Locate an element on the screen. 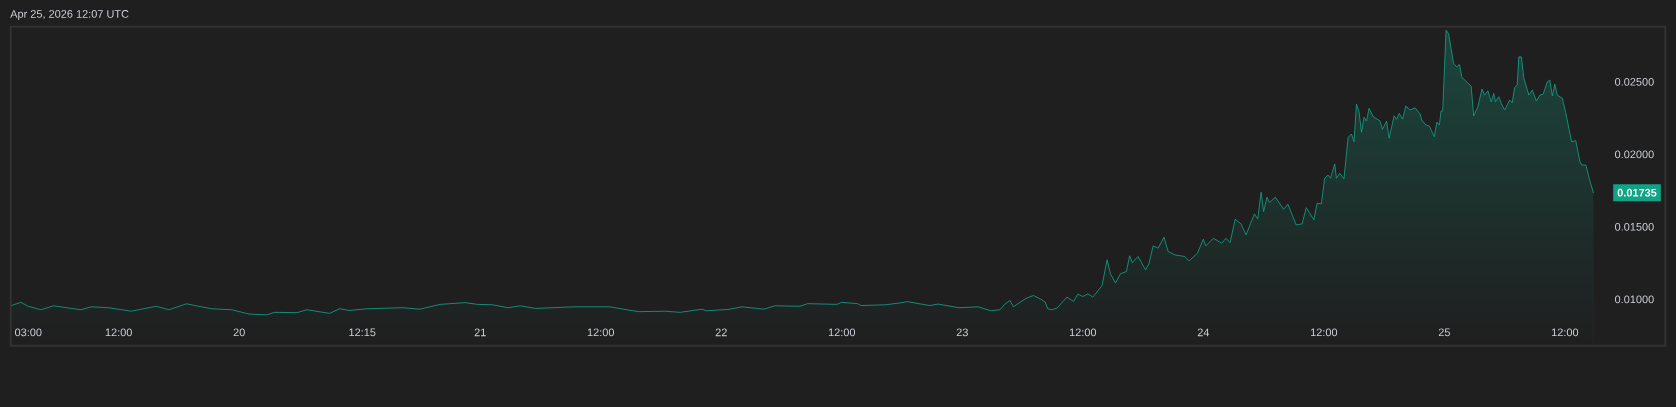  y-tick-label: 0.01000 is located at coordinates (1634, 299).